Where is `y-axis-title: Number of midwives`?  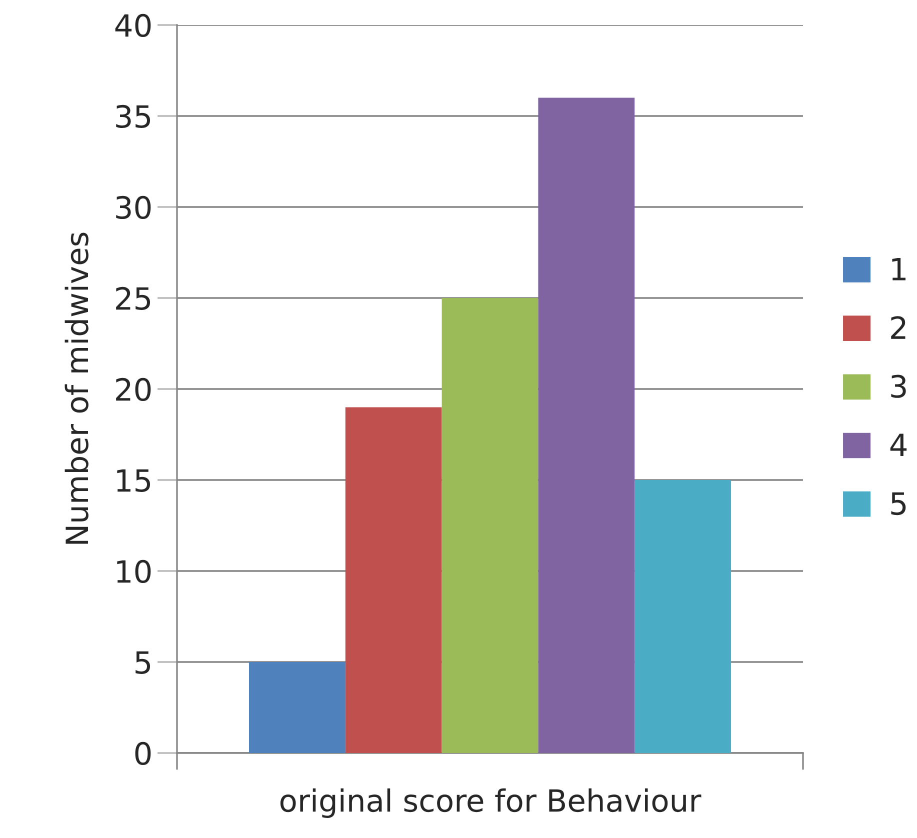 y-axis-title: Number of midwives is located at coordinates (76, 388).